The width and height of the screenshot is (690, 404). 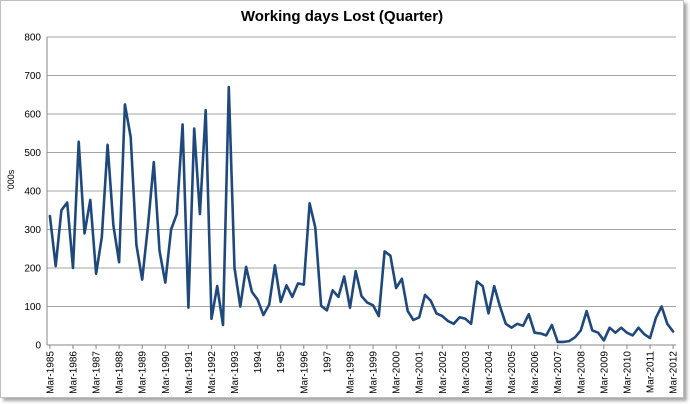 I want to click on y-tick-label: 800, so click(x=32, y=38).